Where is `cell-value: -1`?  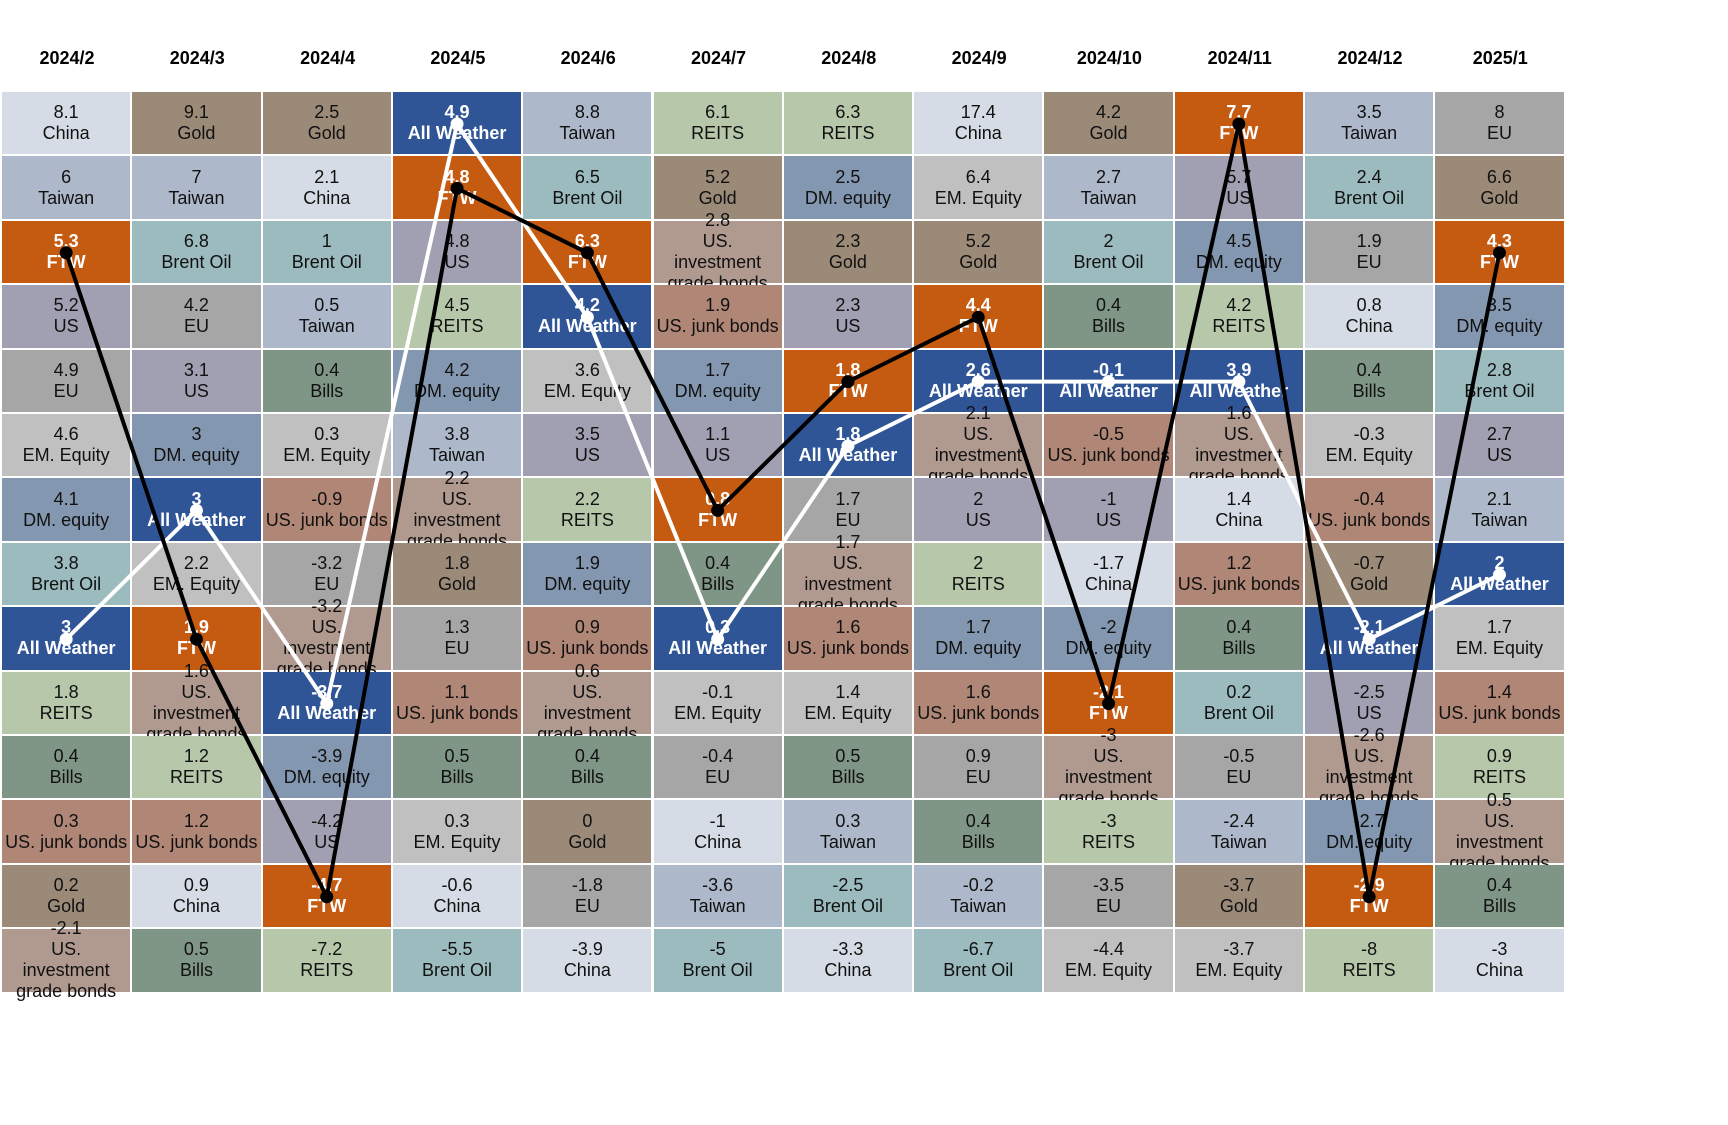 cell-value: -1 is located at coordinates (1108, 498).